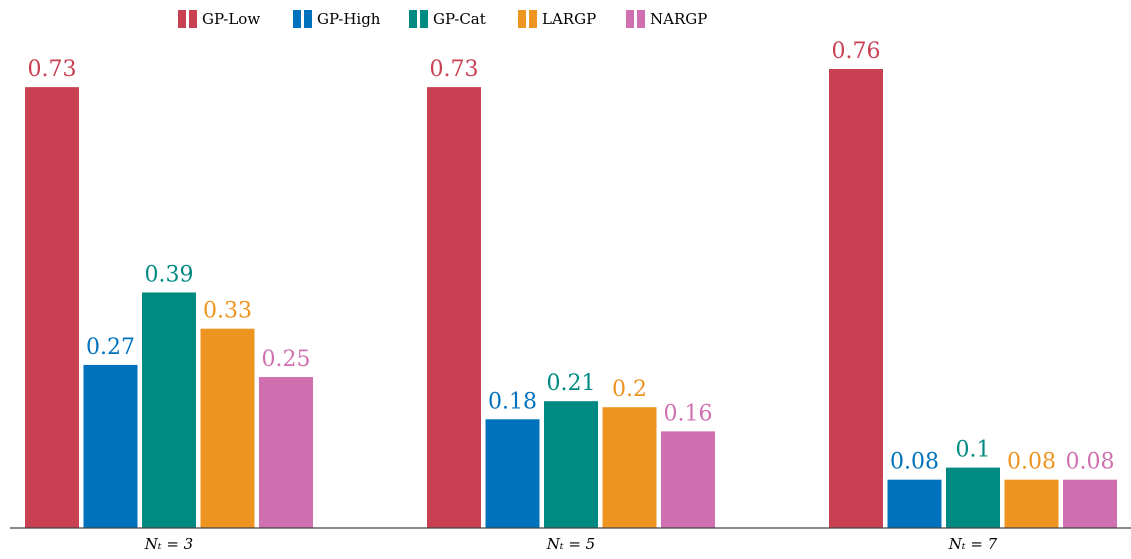 This screenshot has height=559, width=1131. Describe the element at coordinates (110, 347) in the screenshot. I see `value-label: 0.27` at that location.